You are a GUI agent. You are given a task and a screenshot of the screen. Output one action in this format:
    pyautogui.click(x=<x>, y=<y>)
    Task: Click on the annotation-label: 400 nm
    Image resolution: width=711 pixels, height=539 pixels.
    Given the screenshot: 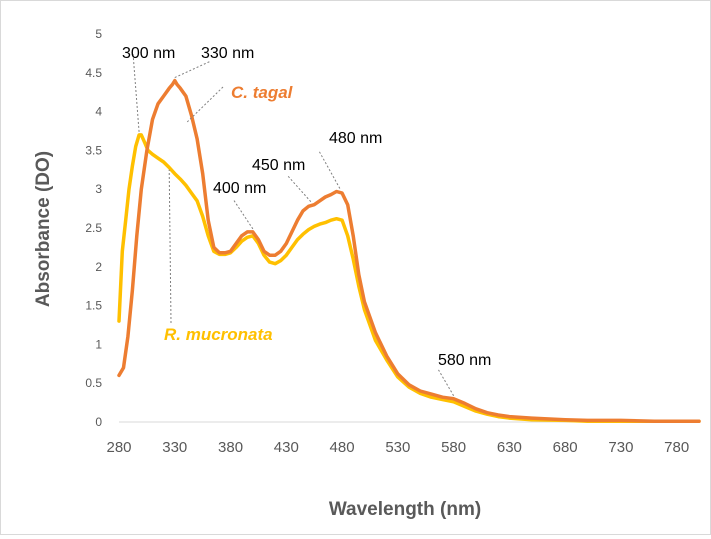 What is the action you would take?
    pyautogui.click(x=239, y=188)
    